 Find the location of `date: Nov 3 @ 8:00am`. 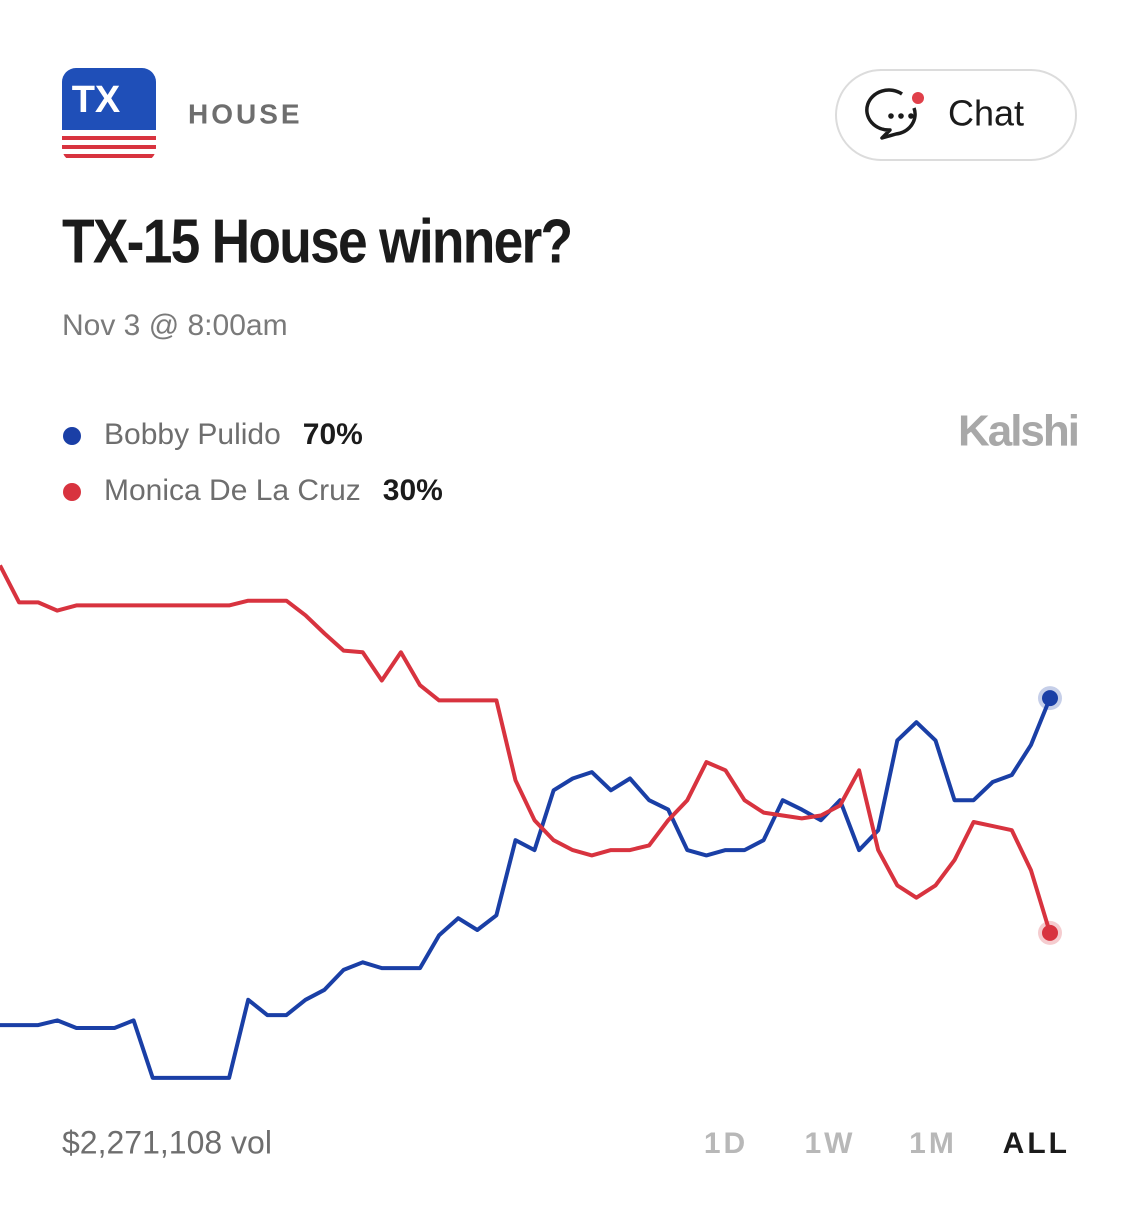

date: Nov 3 @ 8:00am is located at coordinates (175, 325).